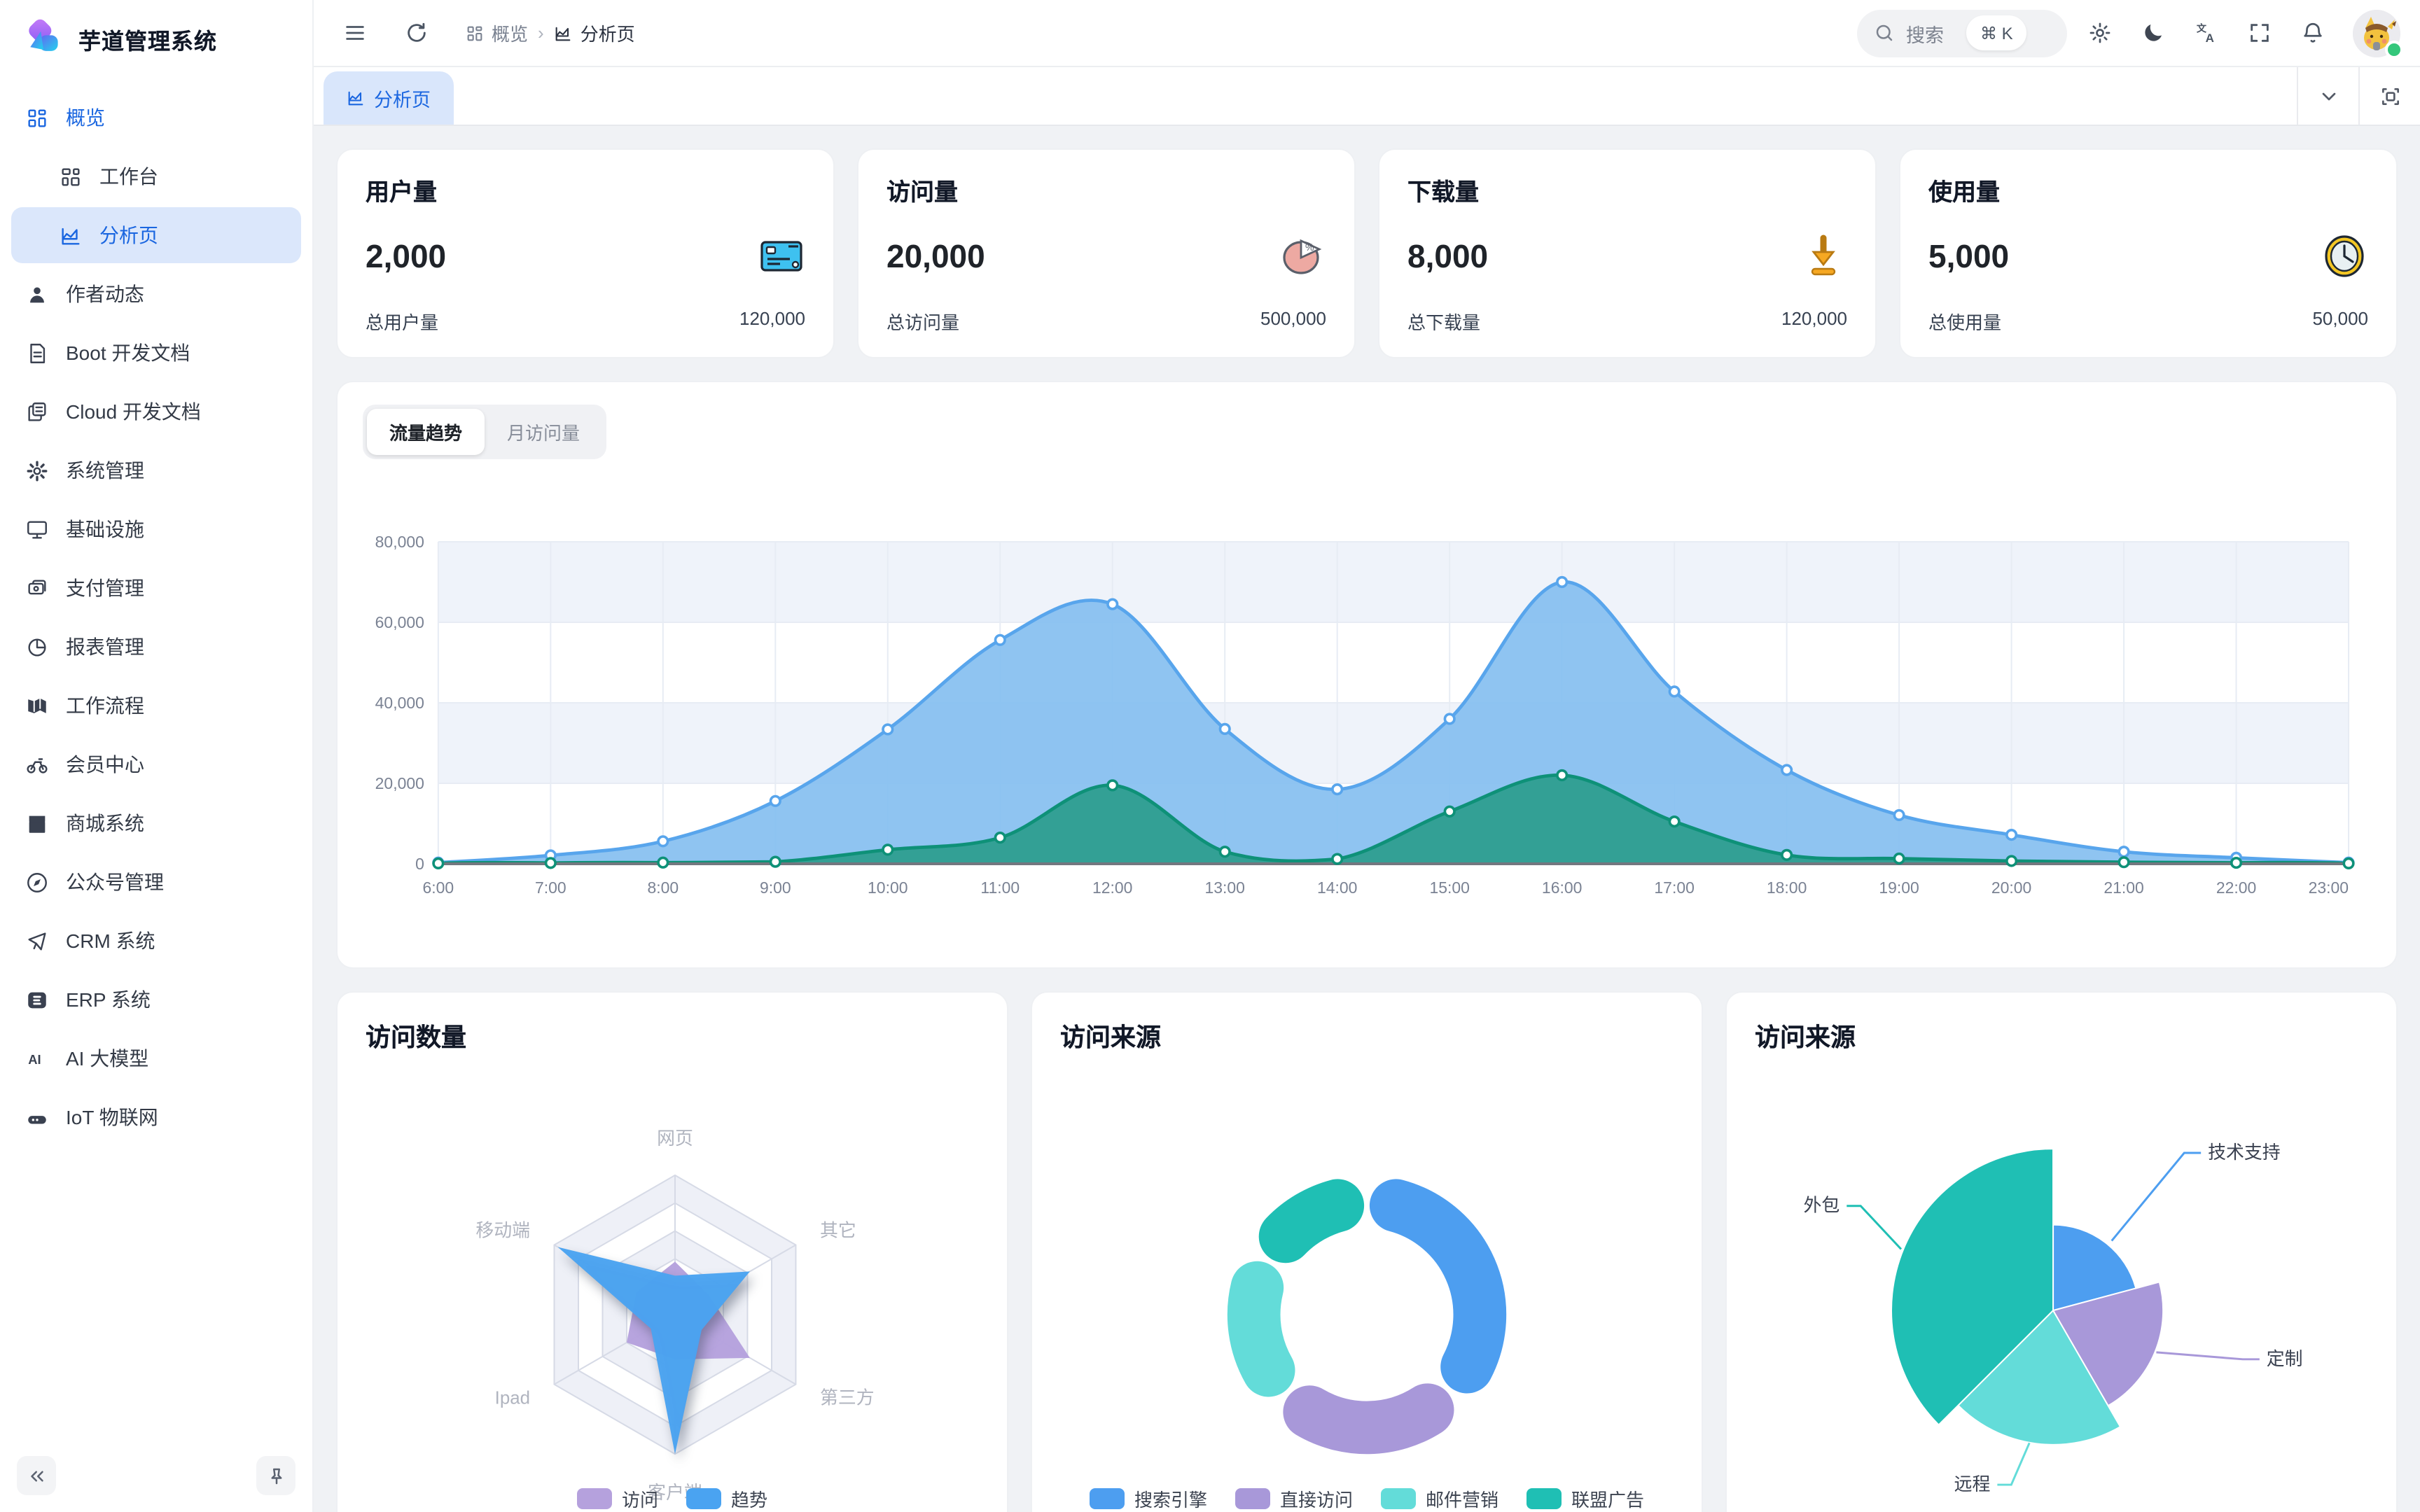 Image resolution: width=2420 pixels, height=1512 pixels. I want to click on maximize-content-button, so click(2389, 96).